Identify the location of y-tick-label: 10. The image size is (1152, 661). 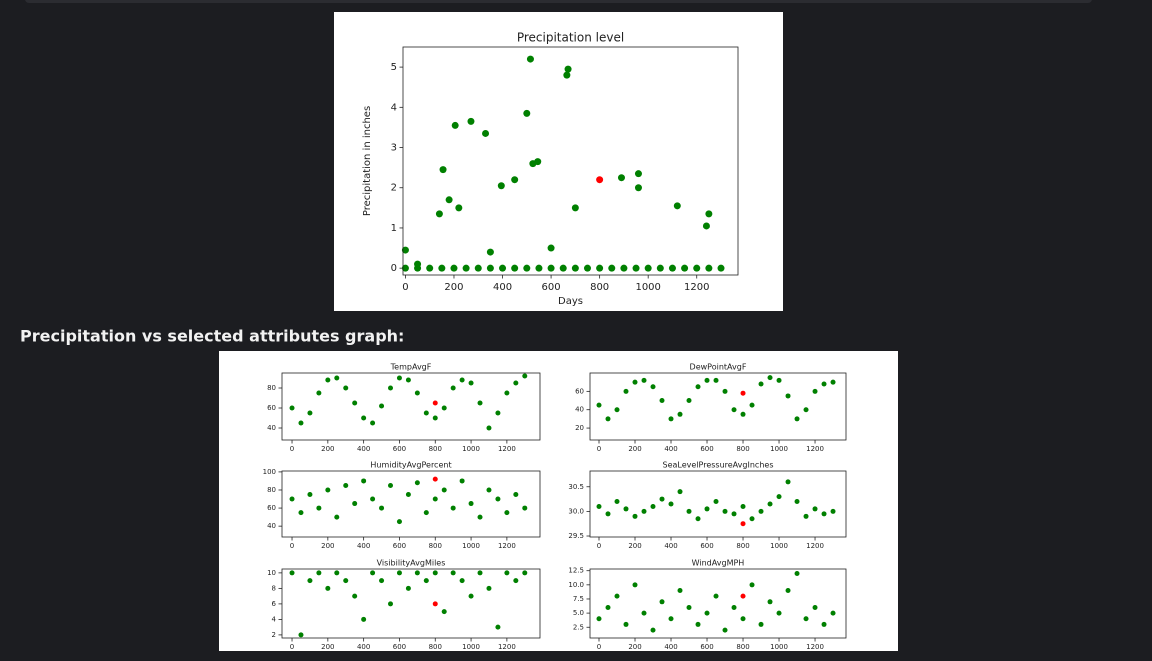
(271, 573).